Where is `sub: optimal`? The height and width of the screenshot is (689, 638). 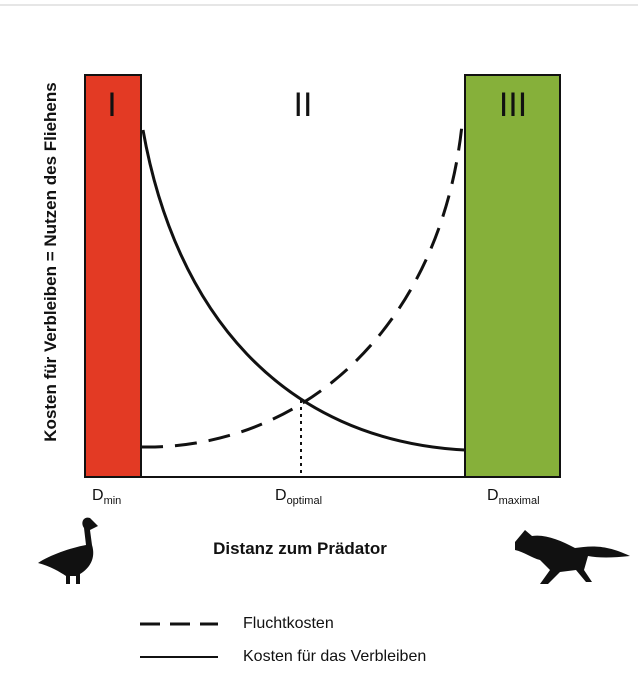
sub: optimal is located at coordinates (304, 501).